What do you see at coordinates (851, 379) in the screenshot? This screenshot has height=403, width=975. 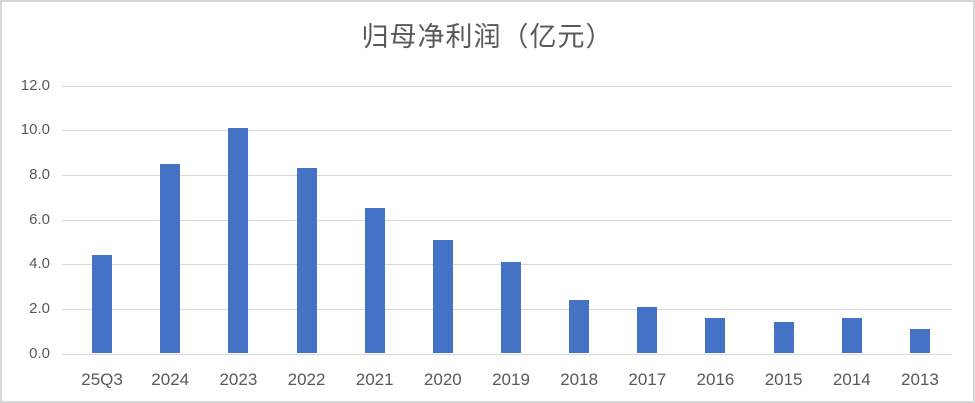 I see `x-axis-category-label: 2014` at bounding box center [851, 379].